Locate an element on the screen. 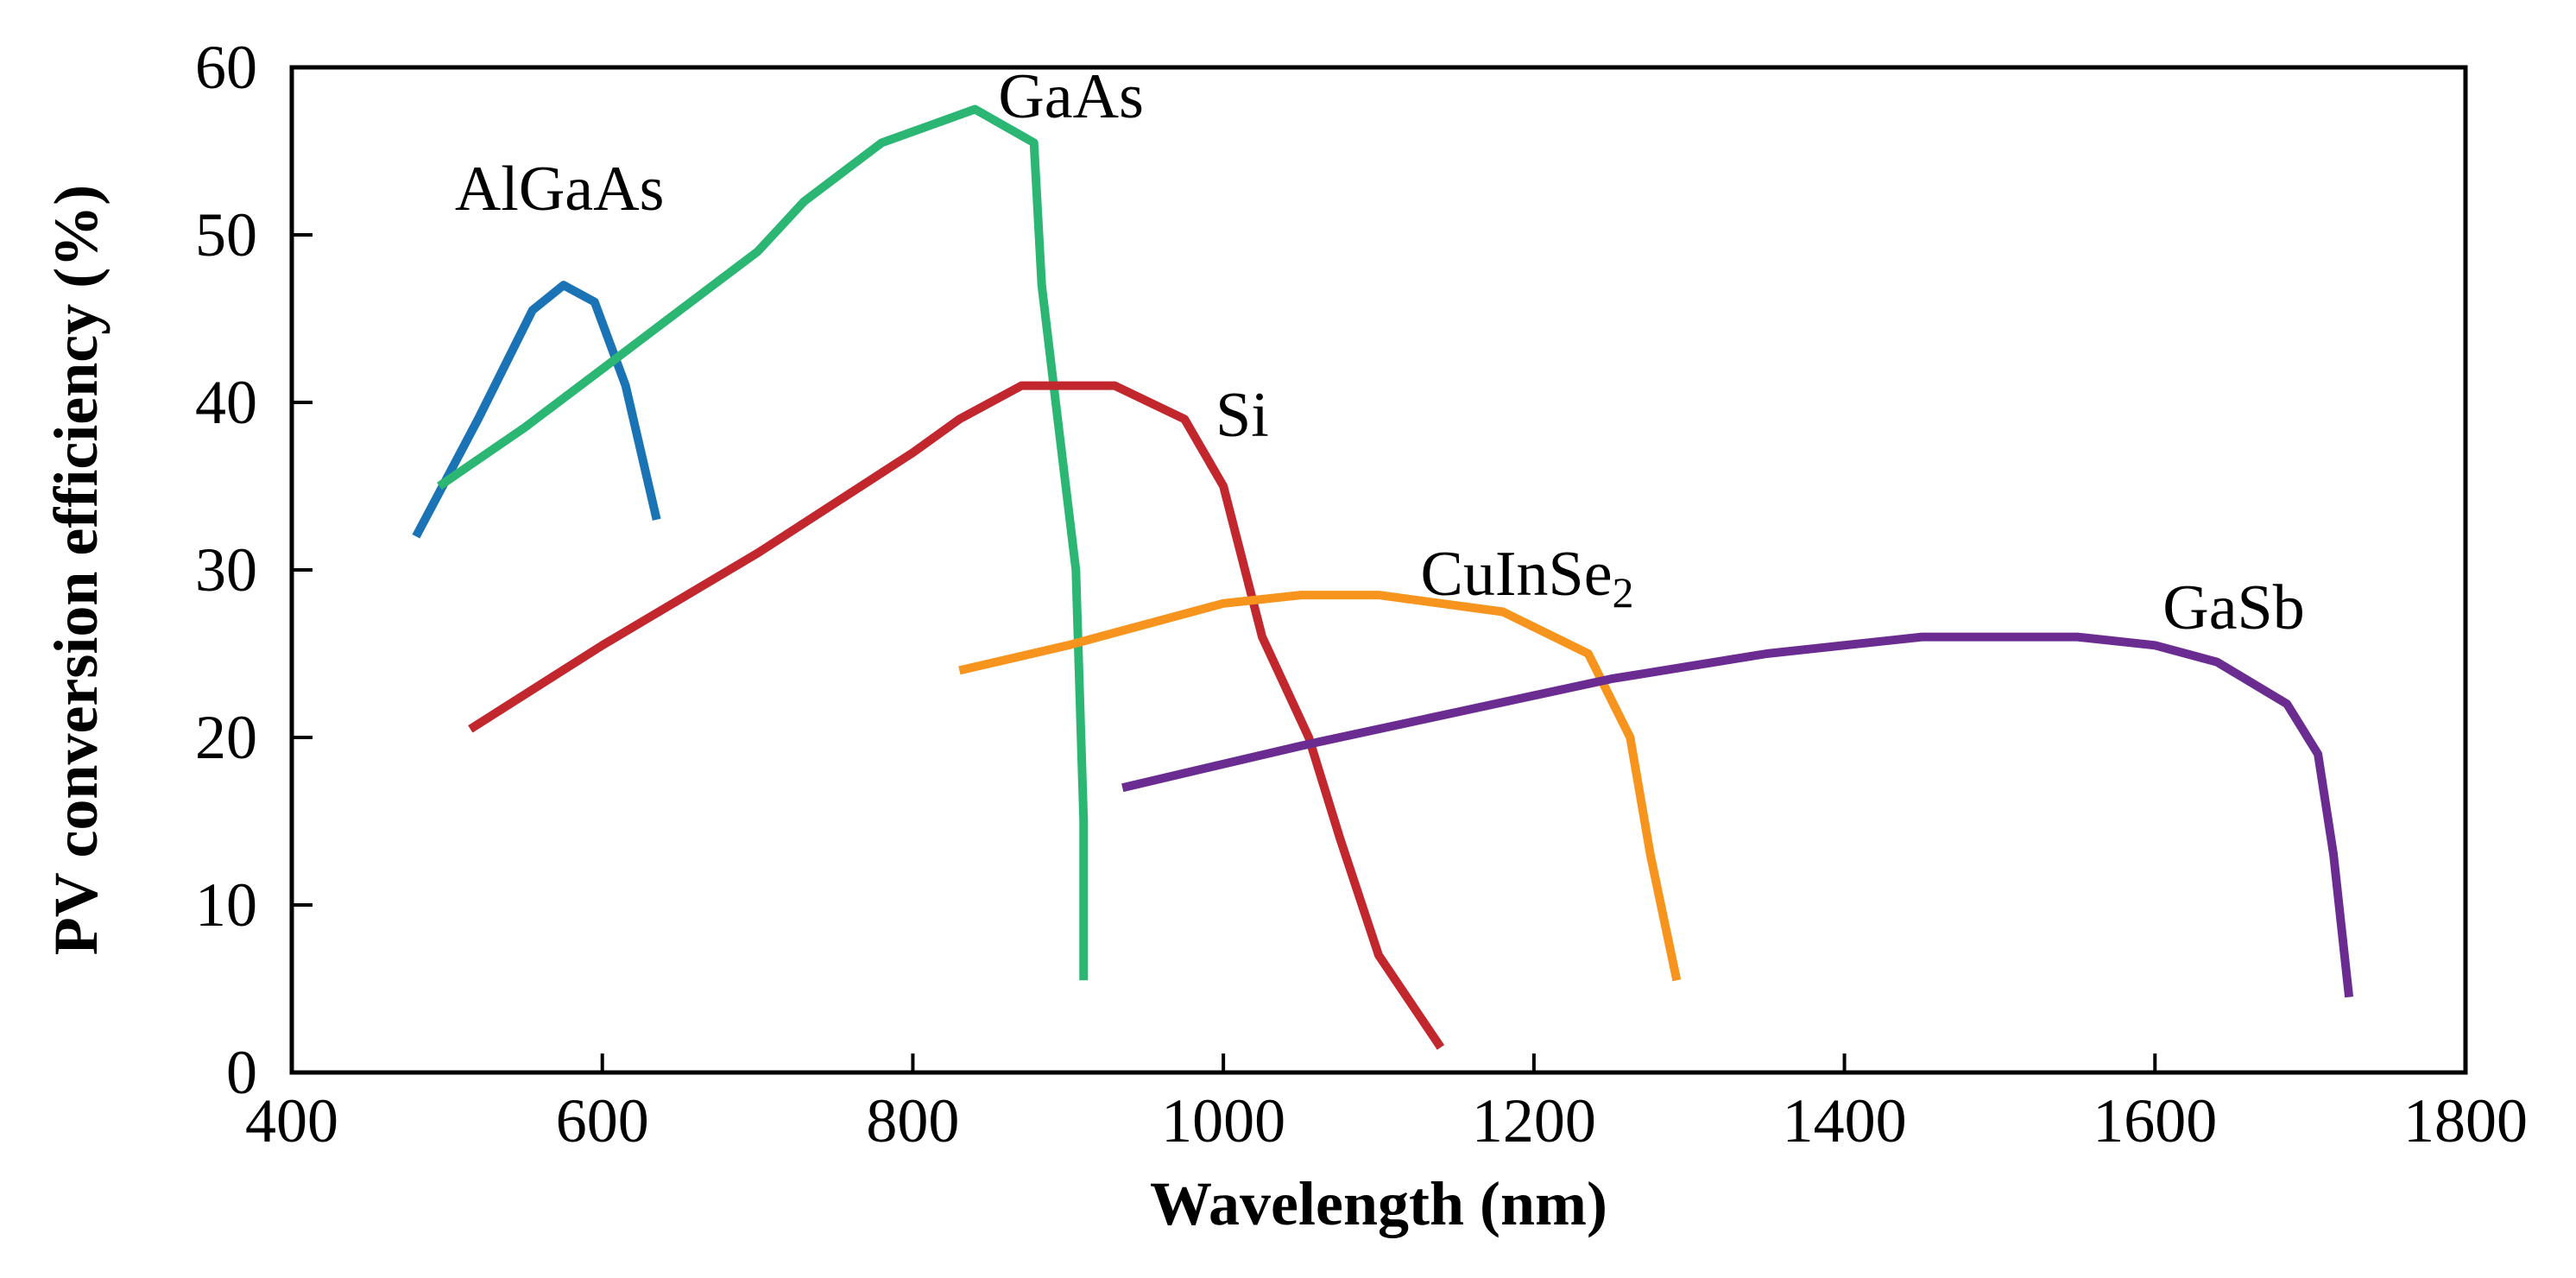 The height and width of the screenshot is (1278, 2576). series-line-gasb is located at coordinates (1737, 815).